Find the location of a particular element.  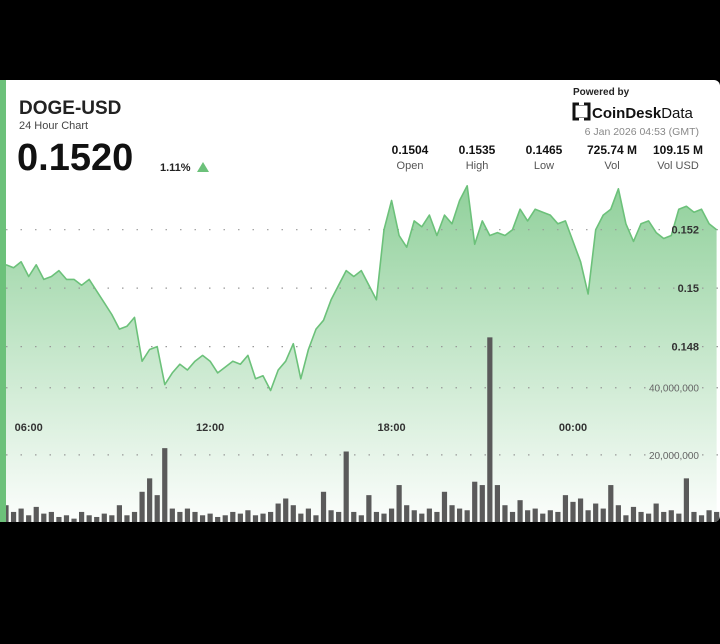

stat-value: 0.1535 is located at coordinates (477, 150).